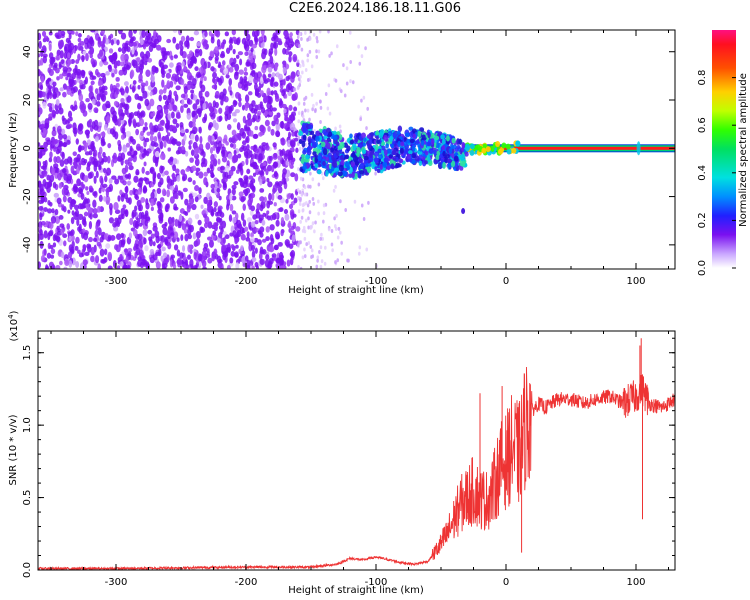 The image size is (750, 600). I want to click on x-tick-label: -300, so click(116, 582).